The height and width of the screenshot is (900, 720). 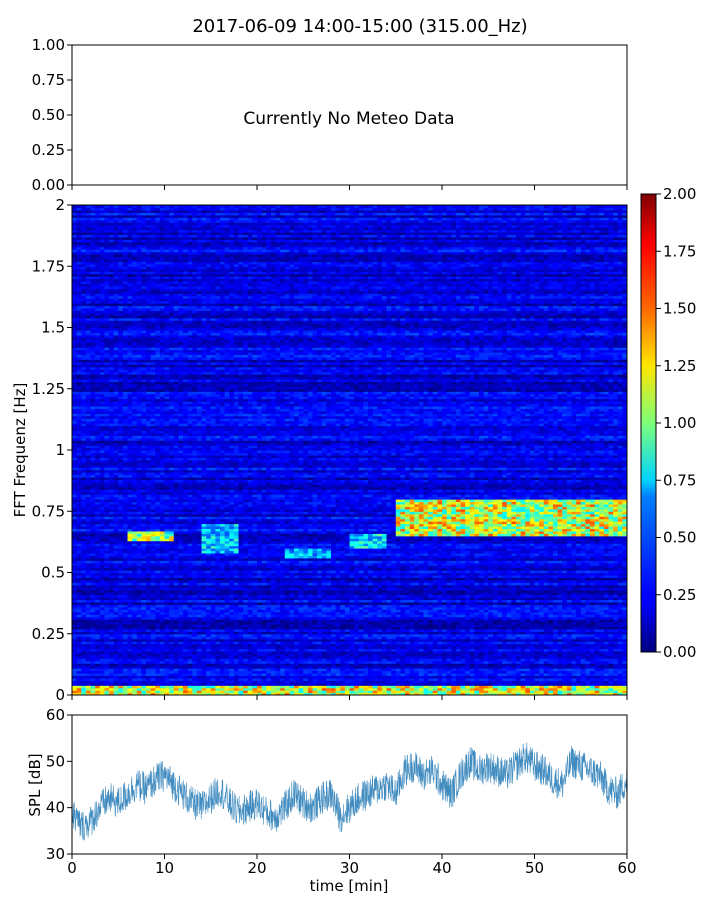 I want to click on meteo-y-tick-label: 0.50, so click(x=48, y=115).